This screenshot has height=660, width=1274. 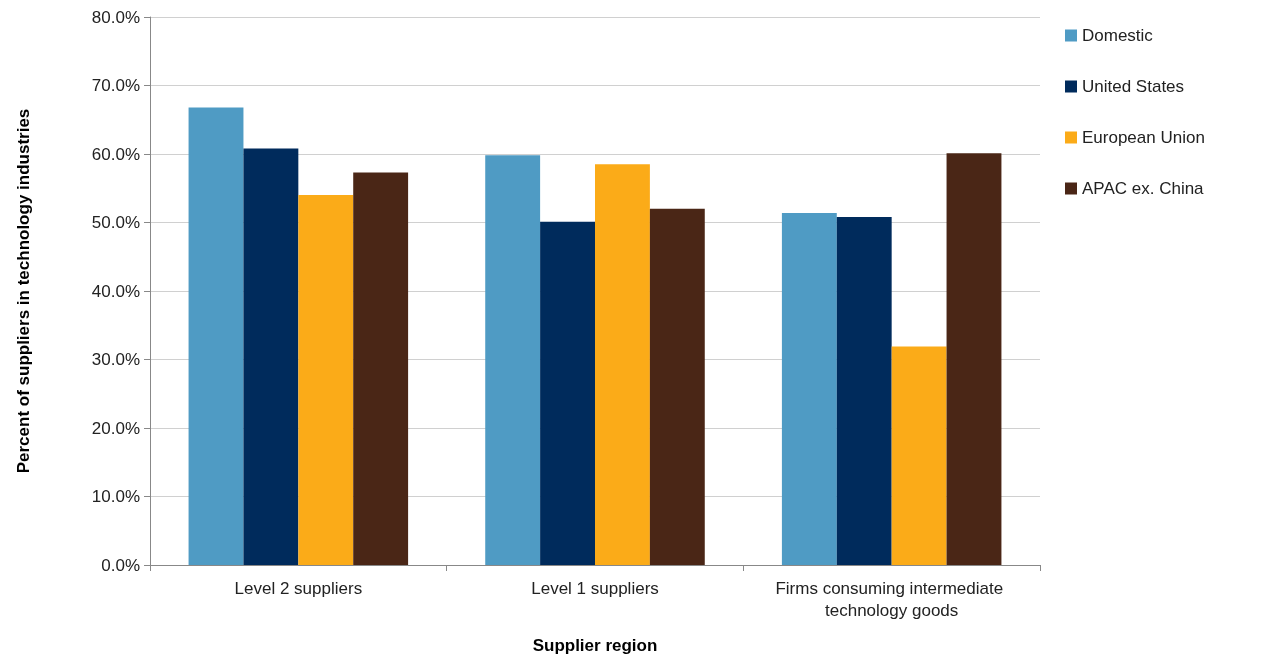 What do you see at coordinates (595, 645) in the screenshot?
I see `x-axis-title: Supplier region` at bounding box center [595, 645].